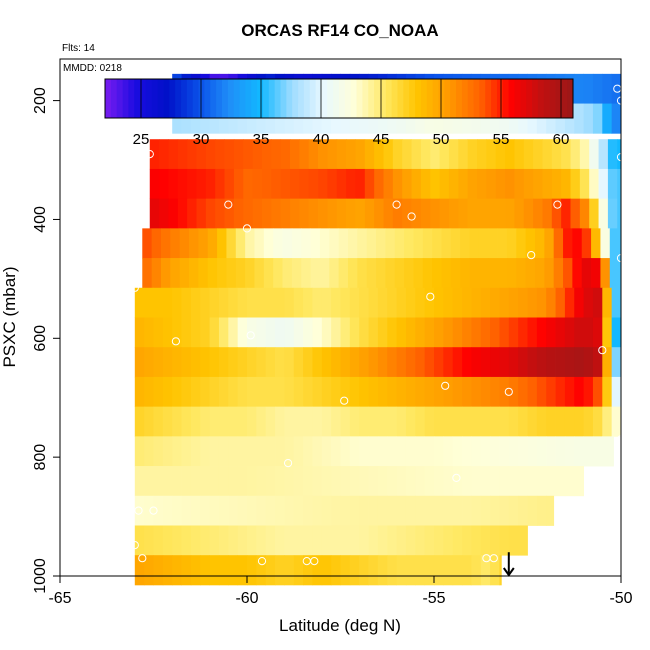  Describe the element at coordinates (508, 564) in the screenshot. I see `wind-arrow` at that location.